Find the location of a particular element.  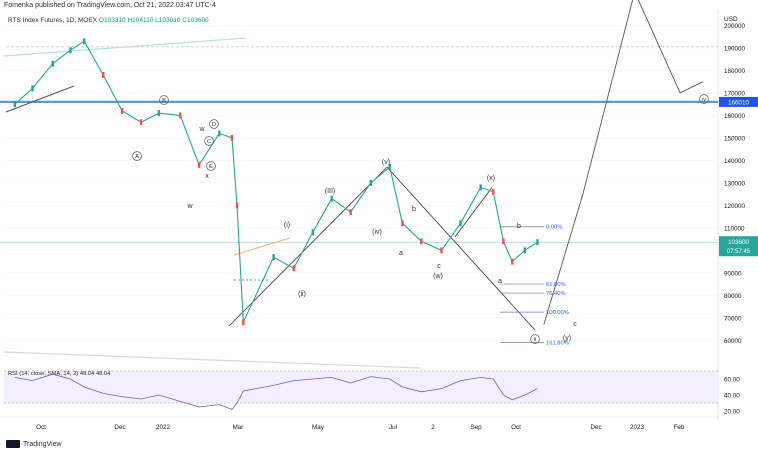

footer: TradingView is located at coordinates (34, 444).